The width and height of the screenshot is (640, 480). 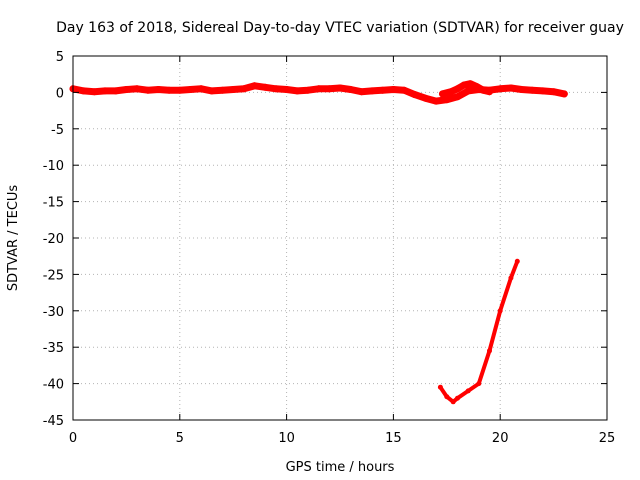 I want to click on x-tick-label: 5, so click(x=180, y=438).